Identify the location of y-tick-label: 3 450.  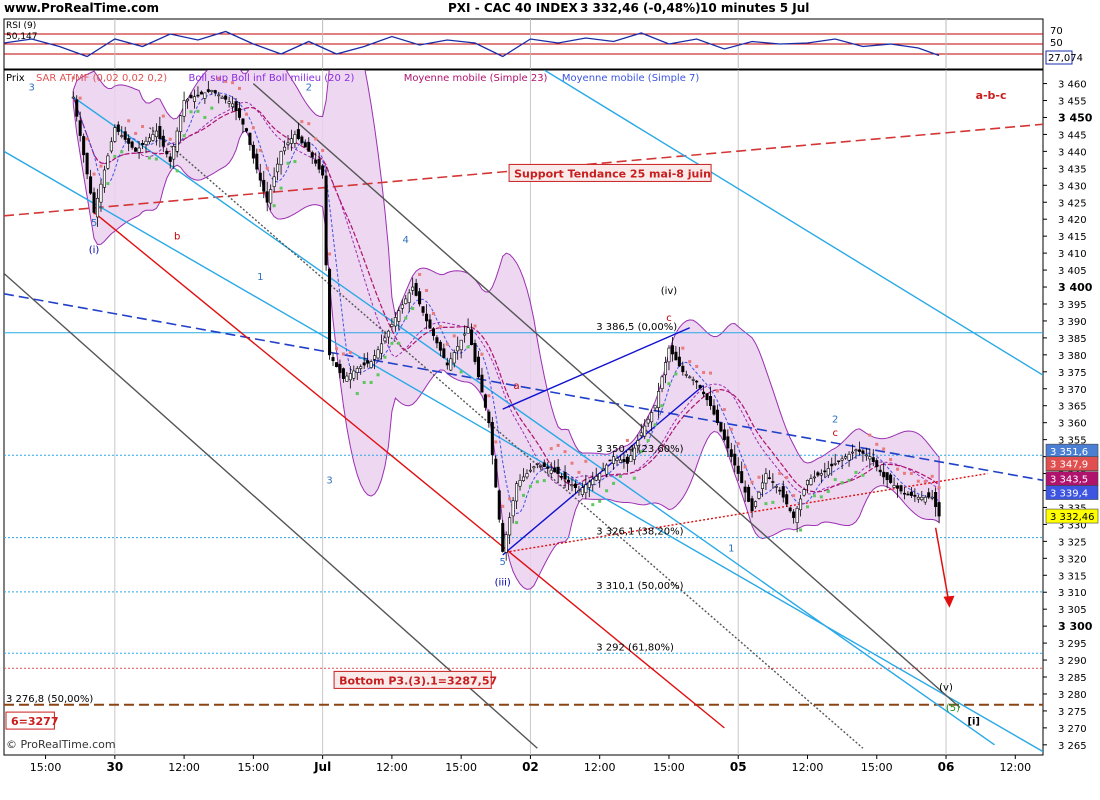
(1075, 117).